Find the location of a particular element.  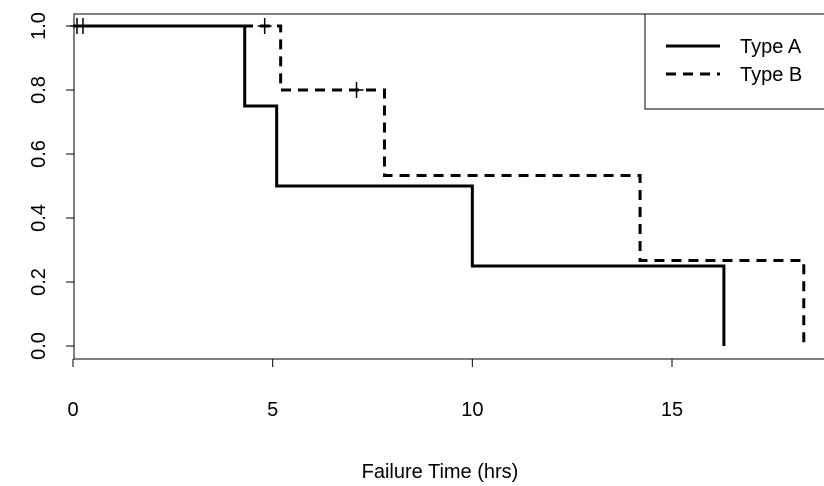

legend-box is located at coordinates (734, 61).